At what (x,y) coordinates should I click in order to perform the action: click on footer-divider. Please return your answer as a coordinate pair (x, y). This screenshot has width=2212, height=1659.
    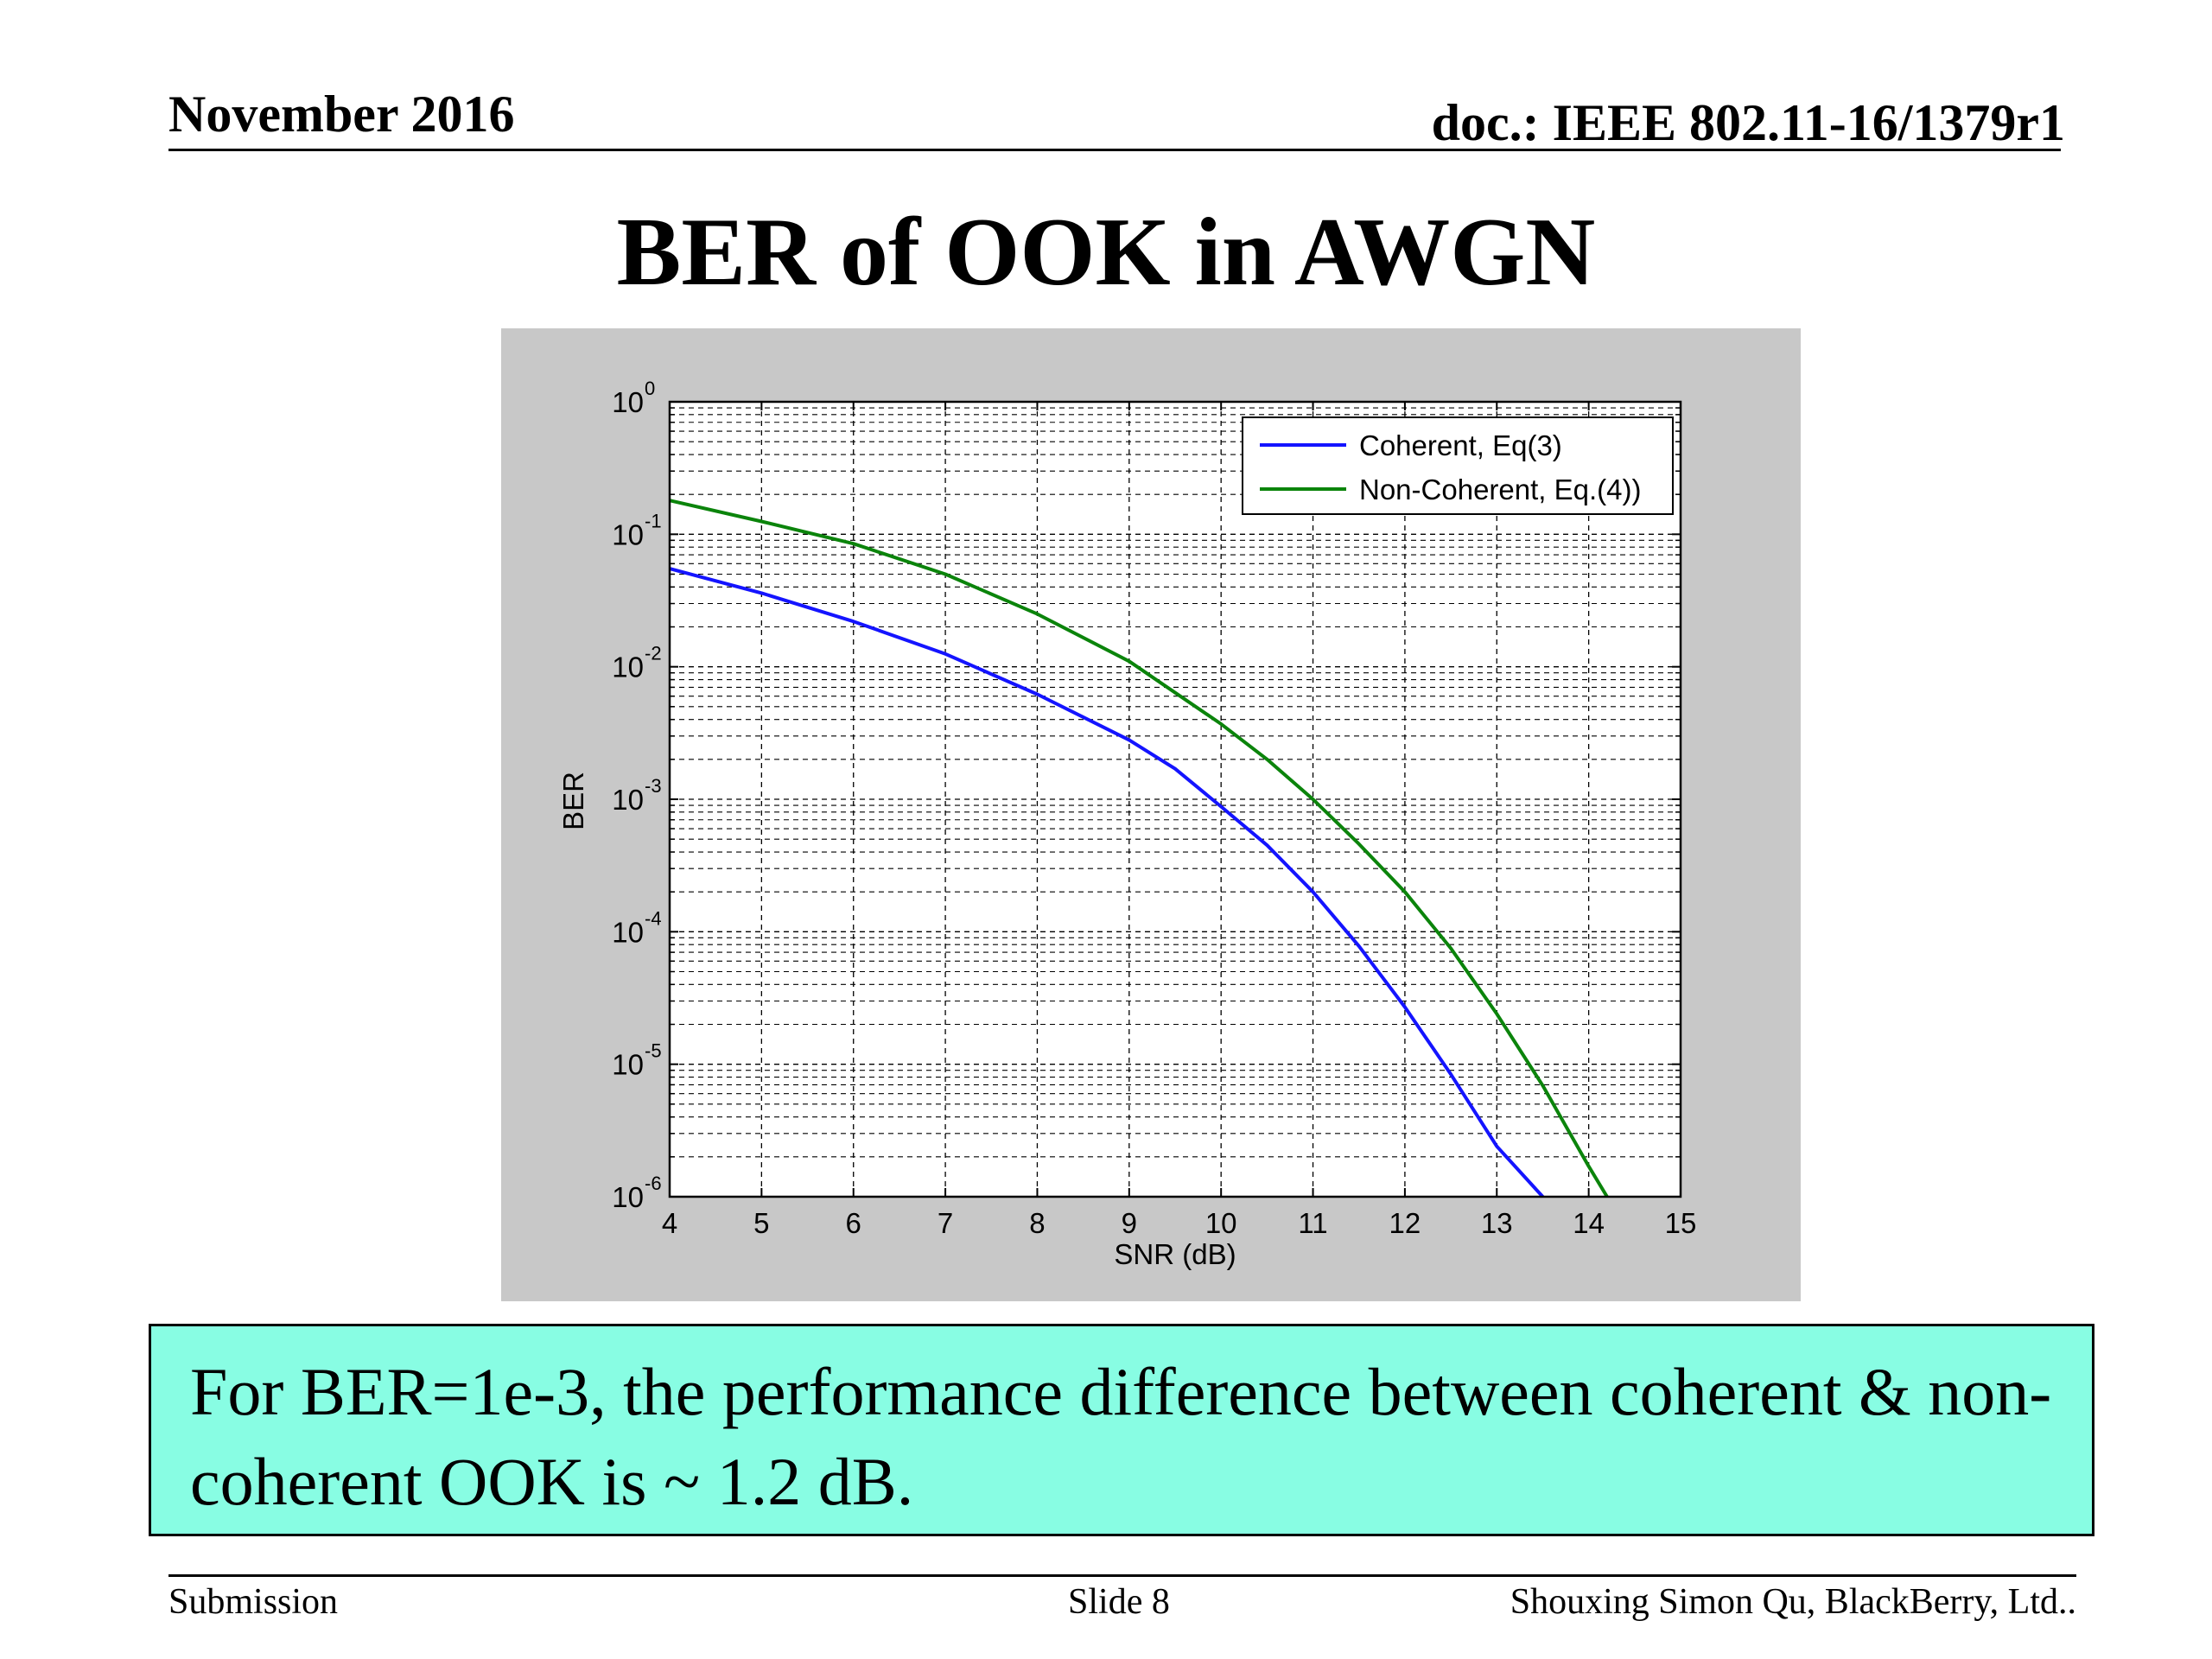
    Looking at the image, I should click on (1122, 1575).